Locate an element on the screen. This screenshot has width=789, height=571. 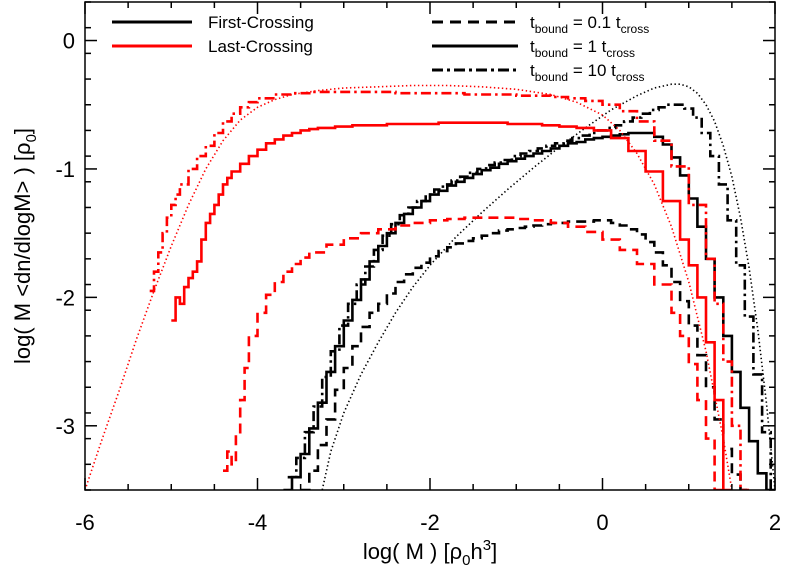
x-tick-label: -6 is located at coordinates (85, 522).